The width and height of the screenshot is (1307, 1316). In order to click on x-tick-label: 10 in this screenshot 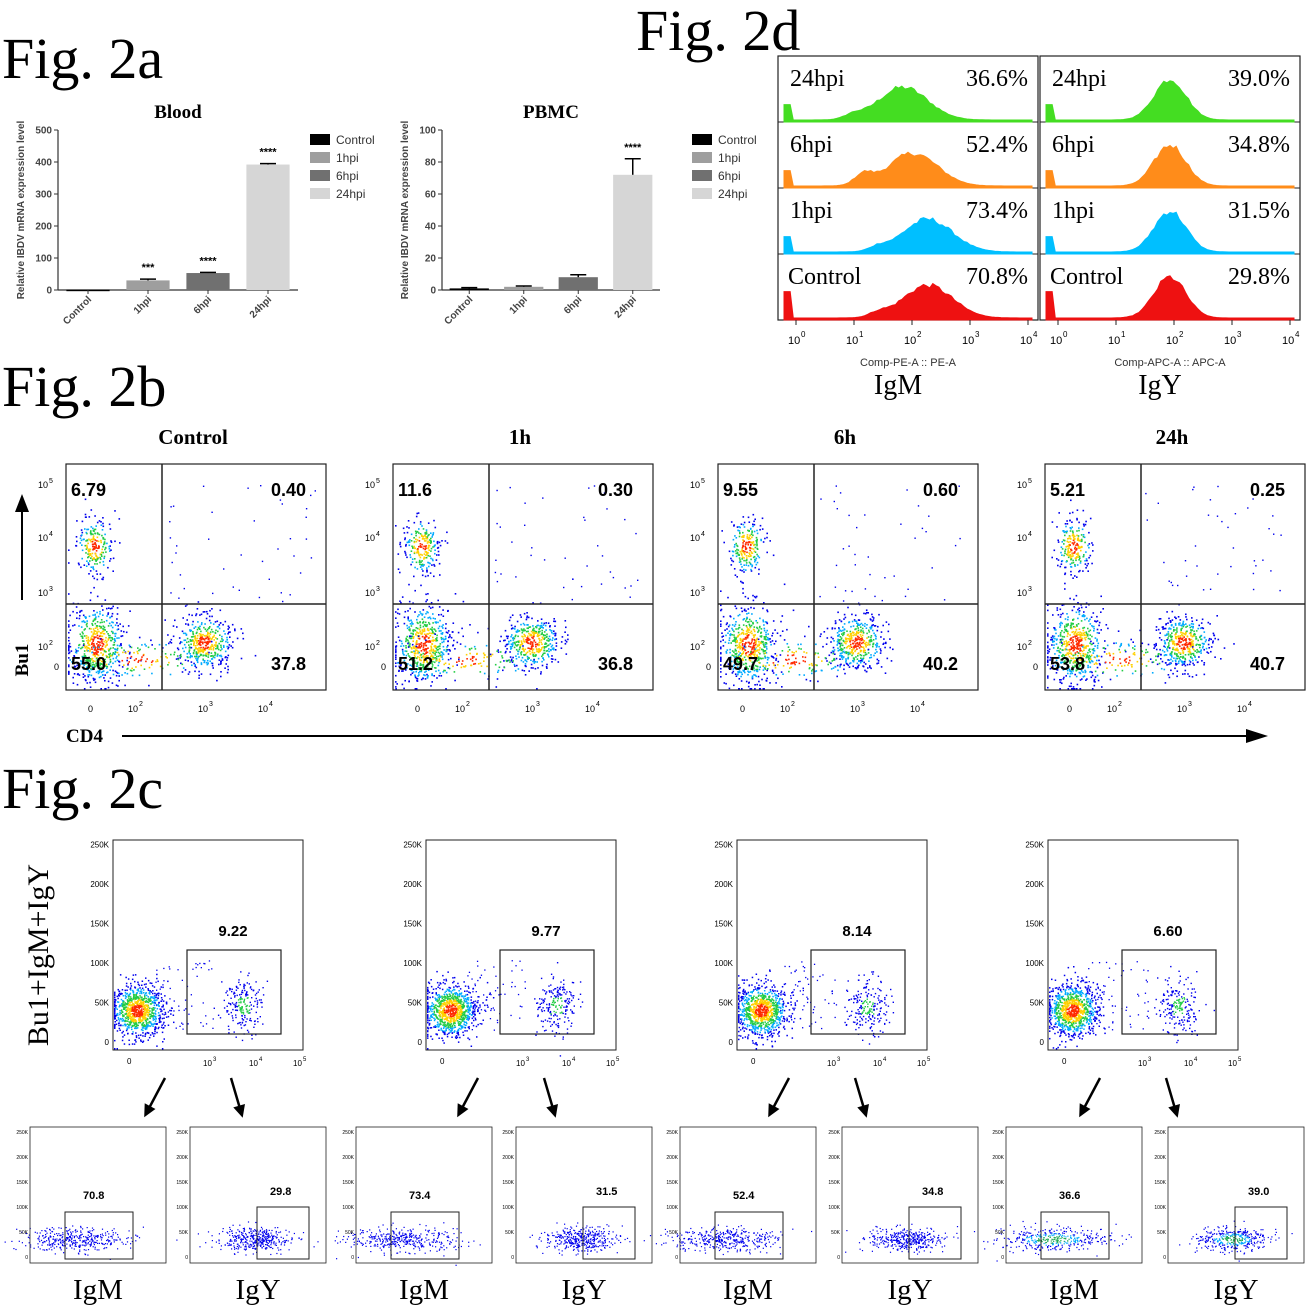, I will do `click(968, 341)`.